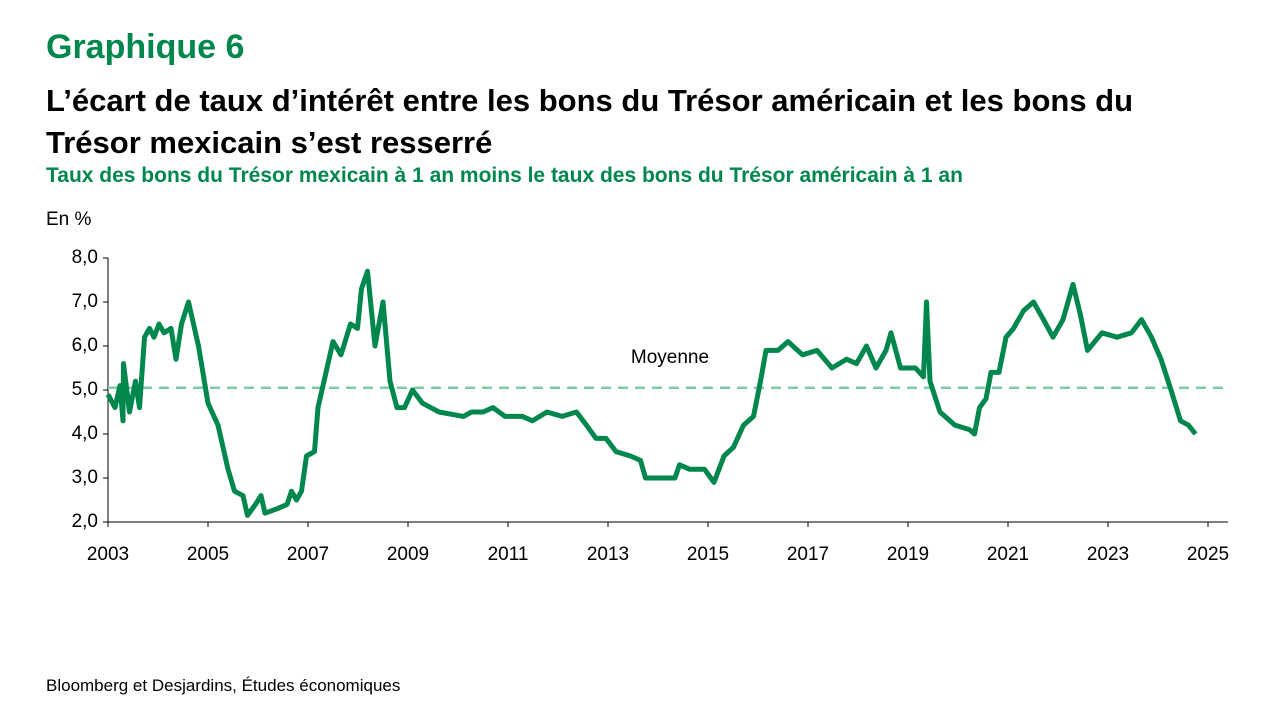 The width and height of the screenshot is (1280, 720). I want to click on y-tick-label: 8,0, so click(85, 257).